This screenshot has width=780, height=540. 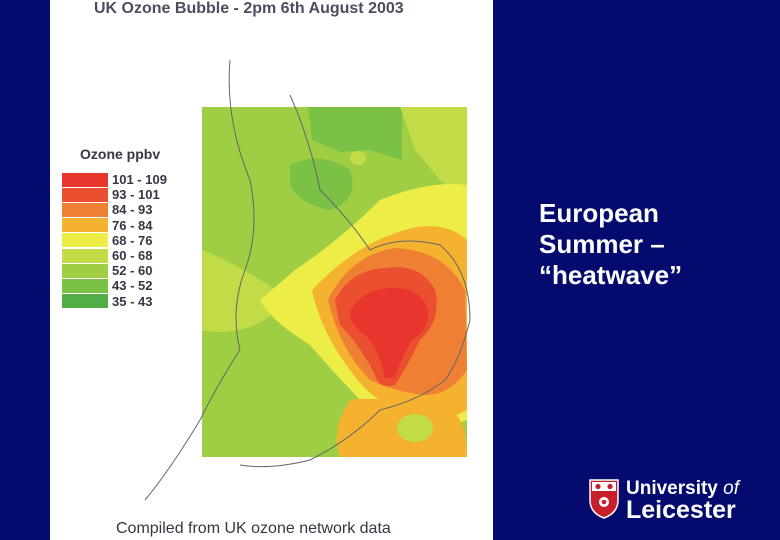 I want to click on legend-item: 93 - 101, so click(x=114, y=194).